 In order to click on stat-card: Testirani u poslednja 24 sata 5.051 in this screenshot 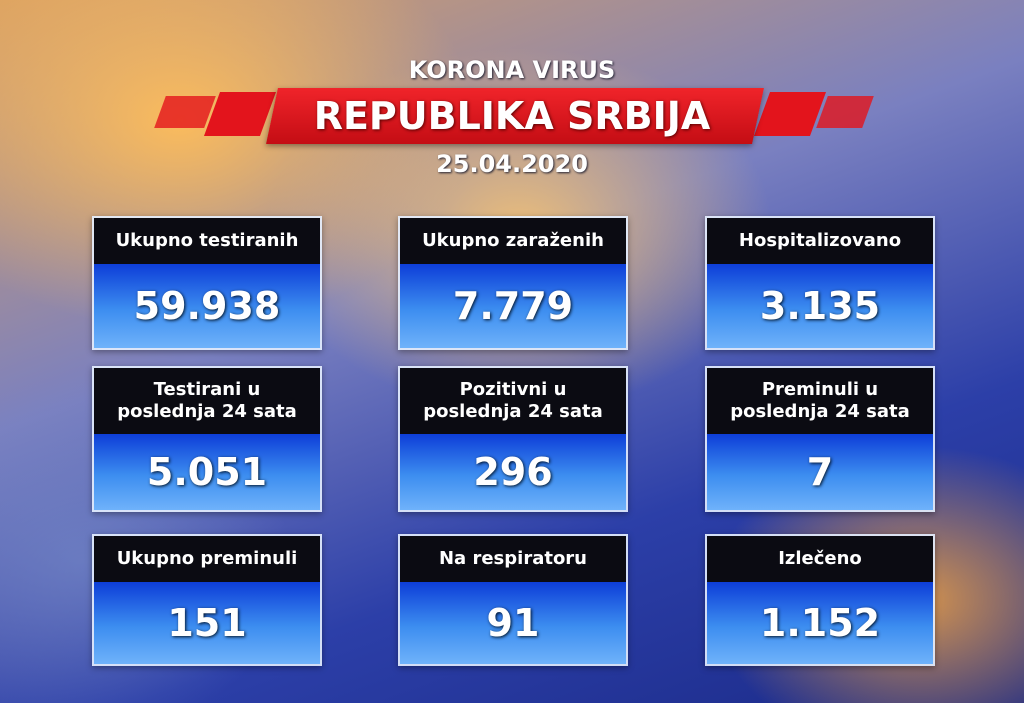, I will do `click(207, 439)`.